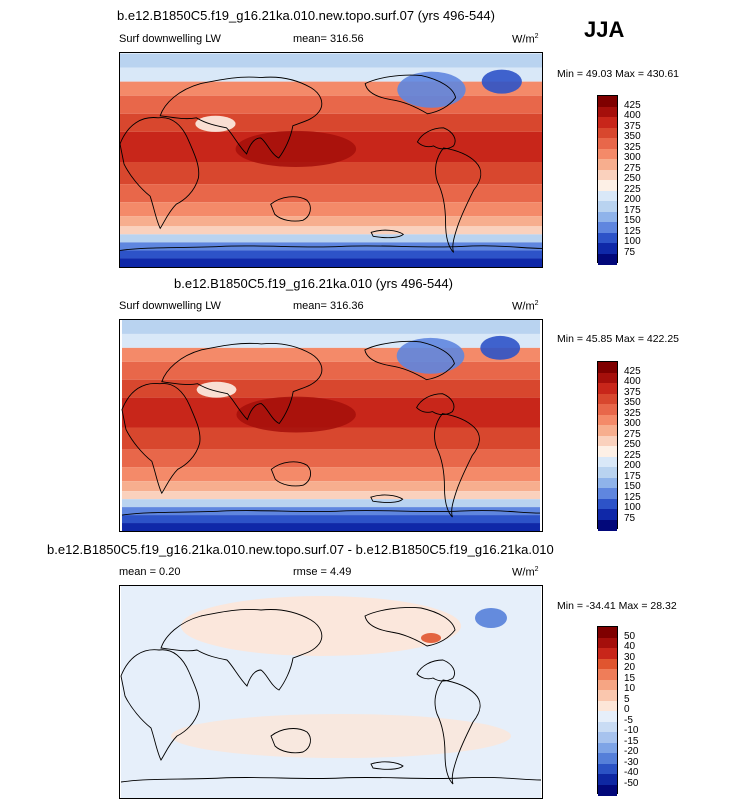 The height and width of the screenshot is (803, 733). What do you see at coordinates (631, 772) in the screenshot?
I see `colorbar-tick-label: -40` at bounding box center [631, 772].